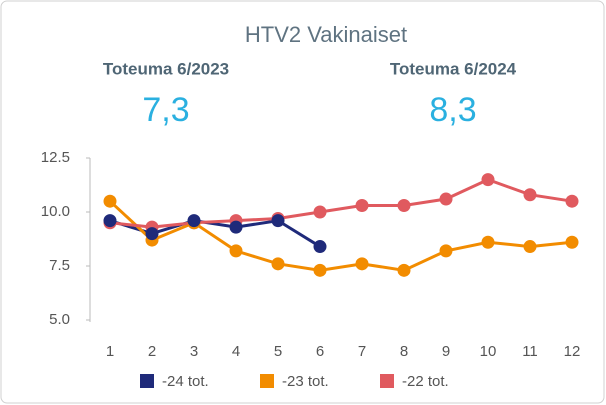 The height and width of the screenshot is (405, 606). I want to click on x-tick-label: 1, so click(110, 351).